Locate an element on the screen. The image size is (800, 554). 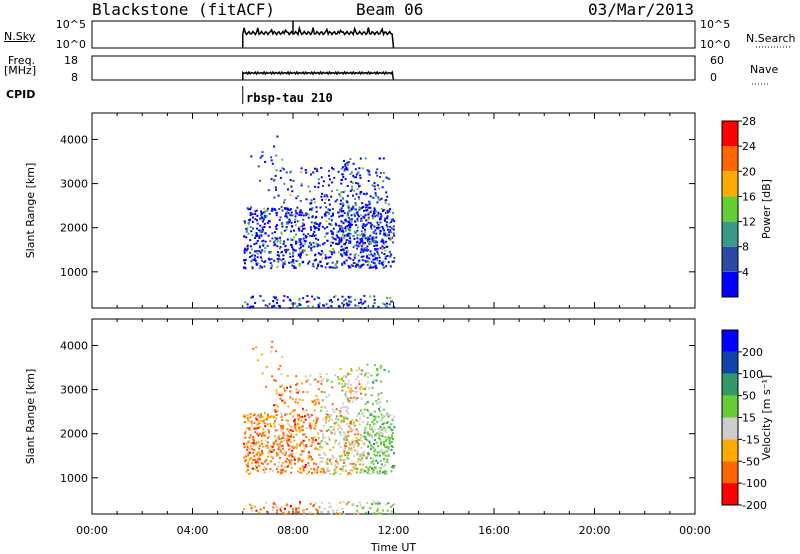
power-colorbar-tick-label: 28 is located at coordinates (749, 121).